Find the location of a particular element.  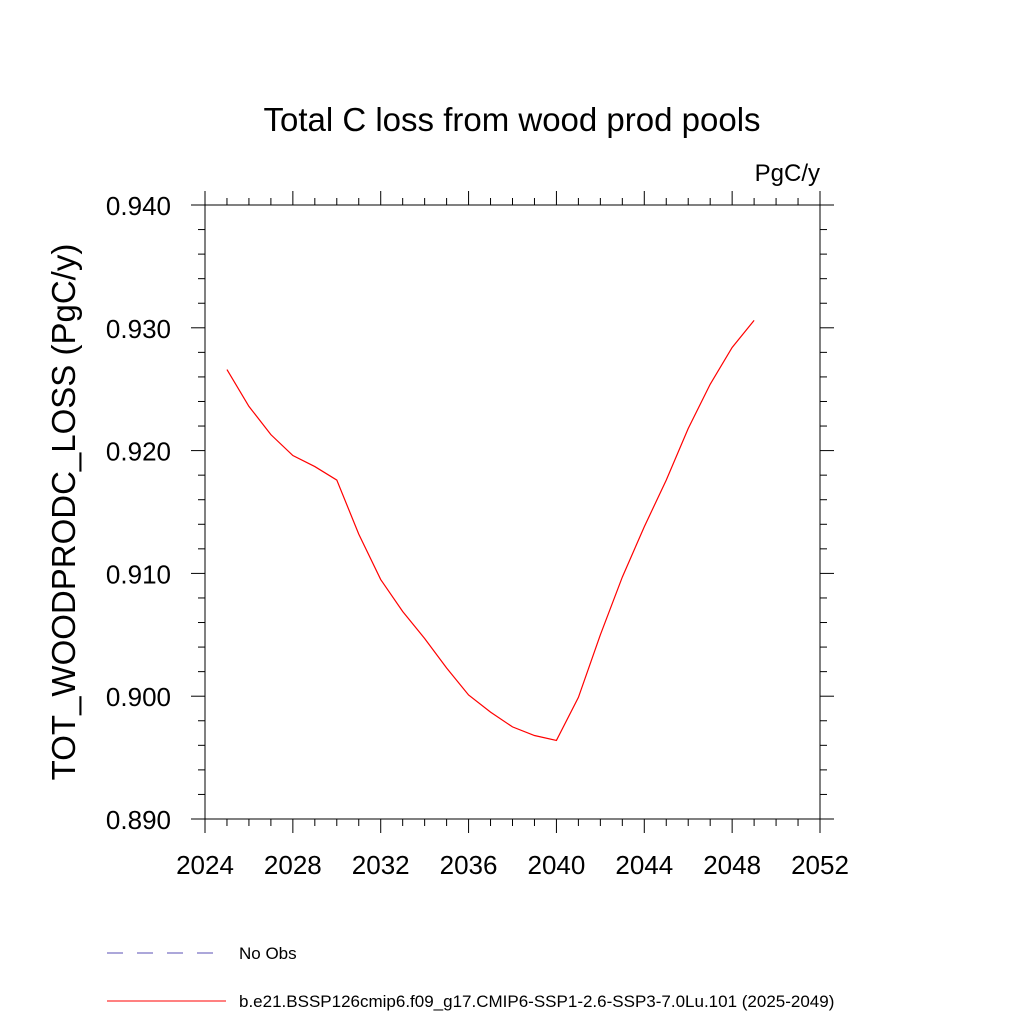

x-tick-label: 2048 is located at coordinates (732, 865).